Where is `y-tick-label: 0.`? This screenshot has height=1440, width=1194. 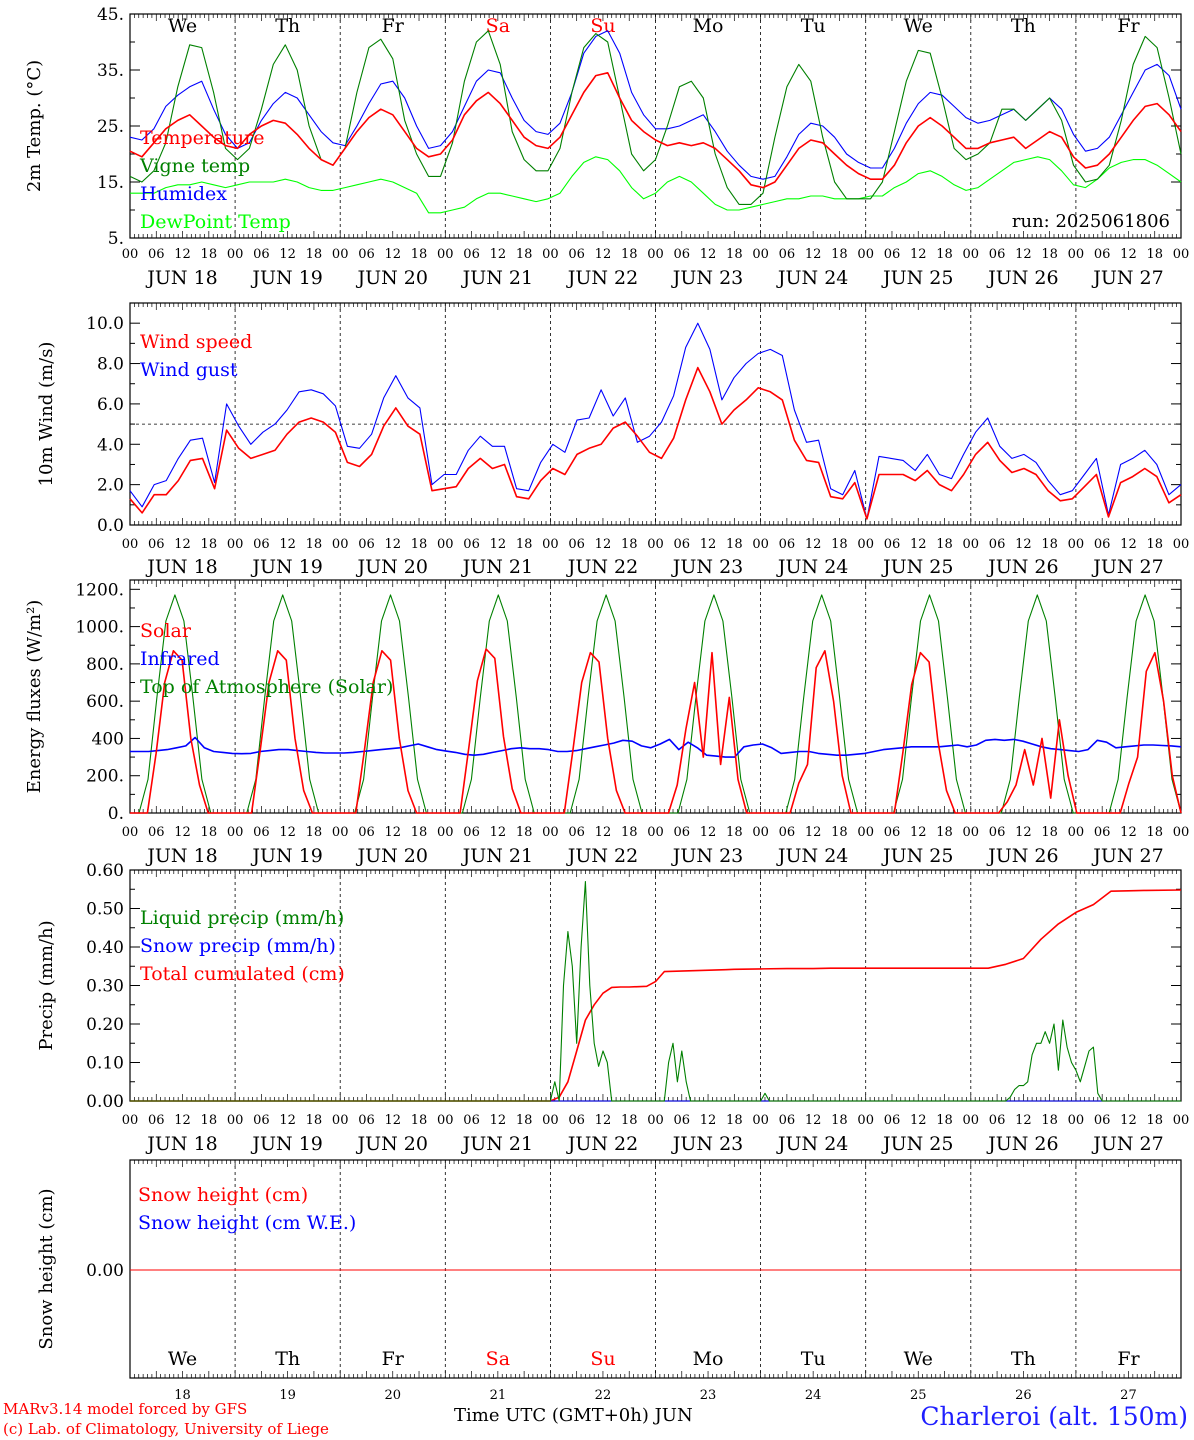 y-tick-label: 0. is located at coordinates (116, 814).